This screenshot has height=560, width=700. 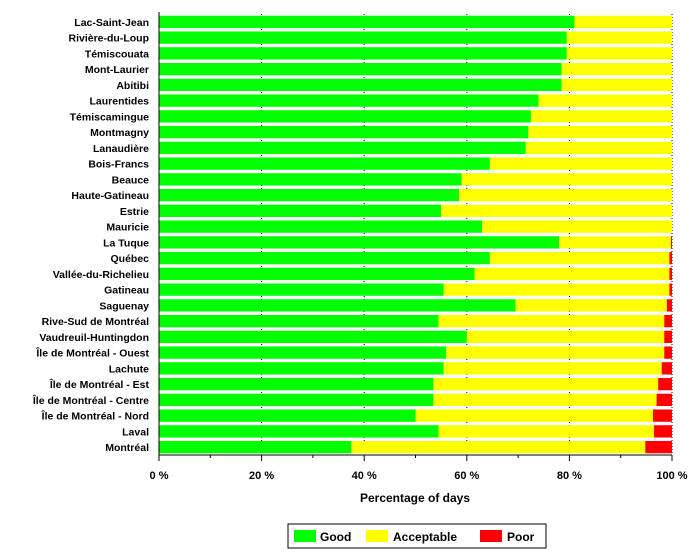 I want to click on x-tick-label: 0 %, so click(x=159, y=476).